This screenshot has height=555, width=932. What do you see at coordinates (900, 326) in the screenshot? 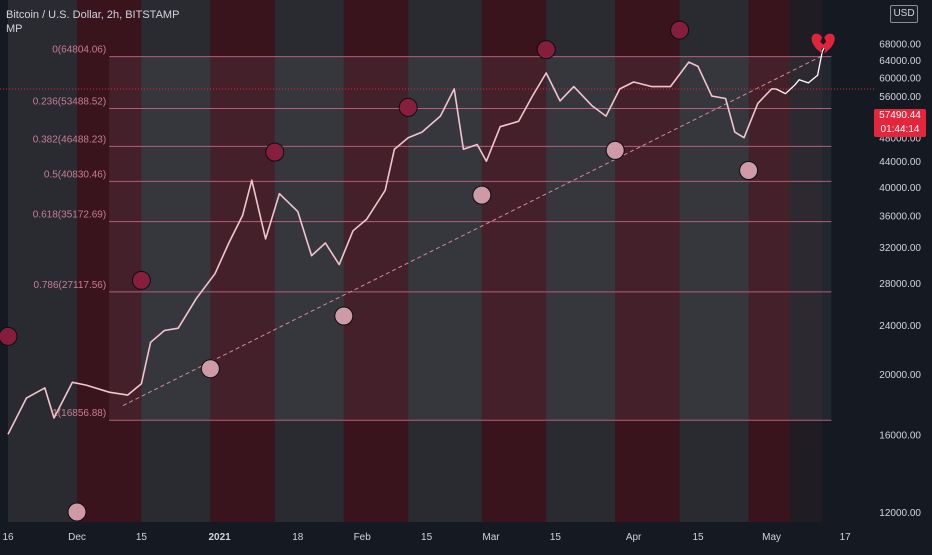
I see `y-tick-label: 24000.00` at bounding box center [900, 326].